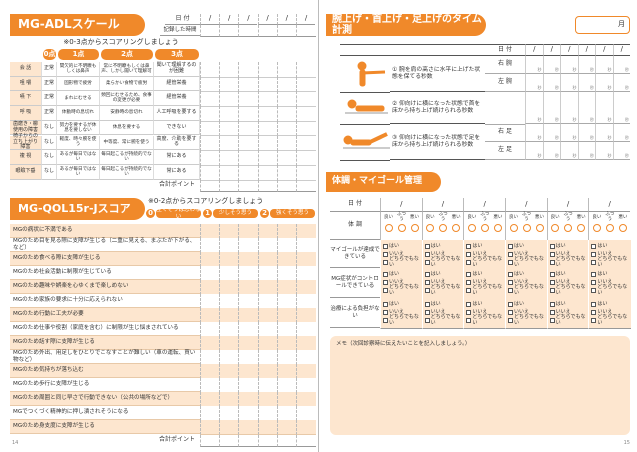 The image size is (637, 452). What do you see at coordinates (480, 385) in the screenshot?
I see `memo-box` at bounding box center [480, 385].